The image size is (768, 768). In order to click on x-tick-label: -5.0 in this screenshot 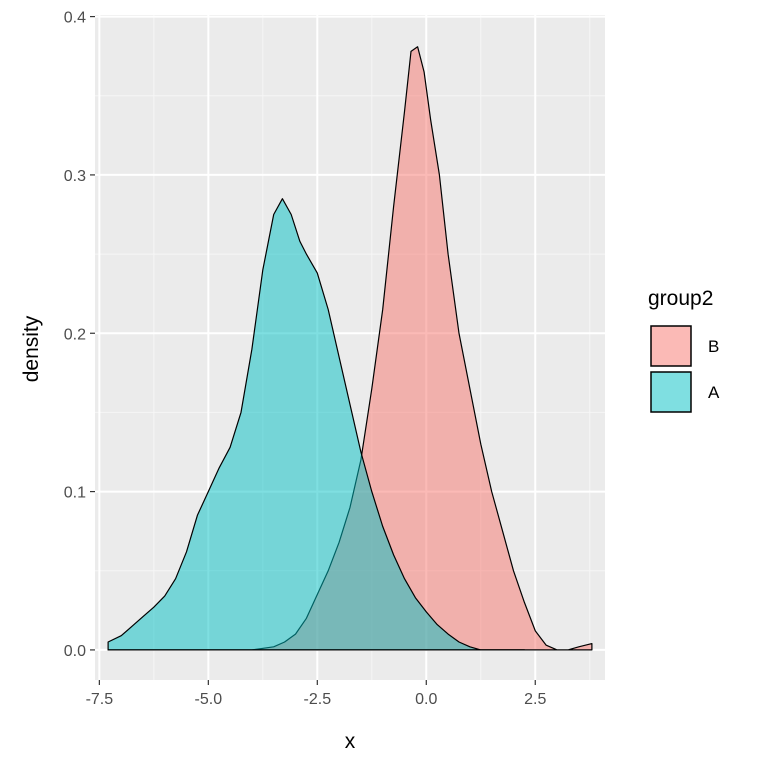, I will do `click(209, 699)`.